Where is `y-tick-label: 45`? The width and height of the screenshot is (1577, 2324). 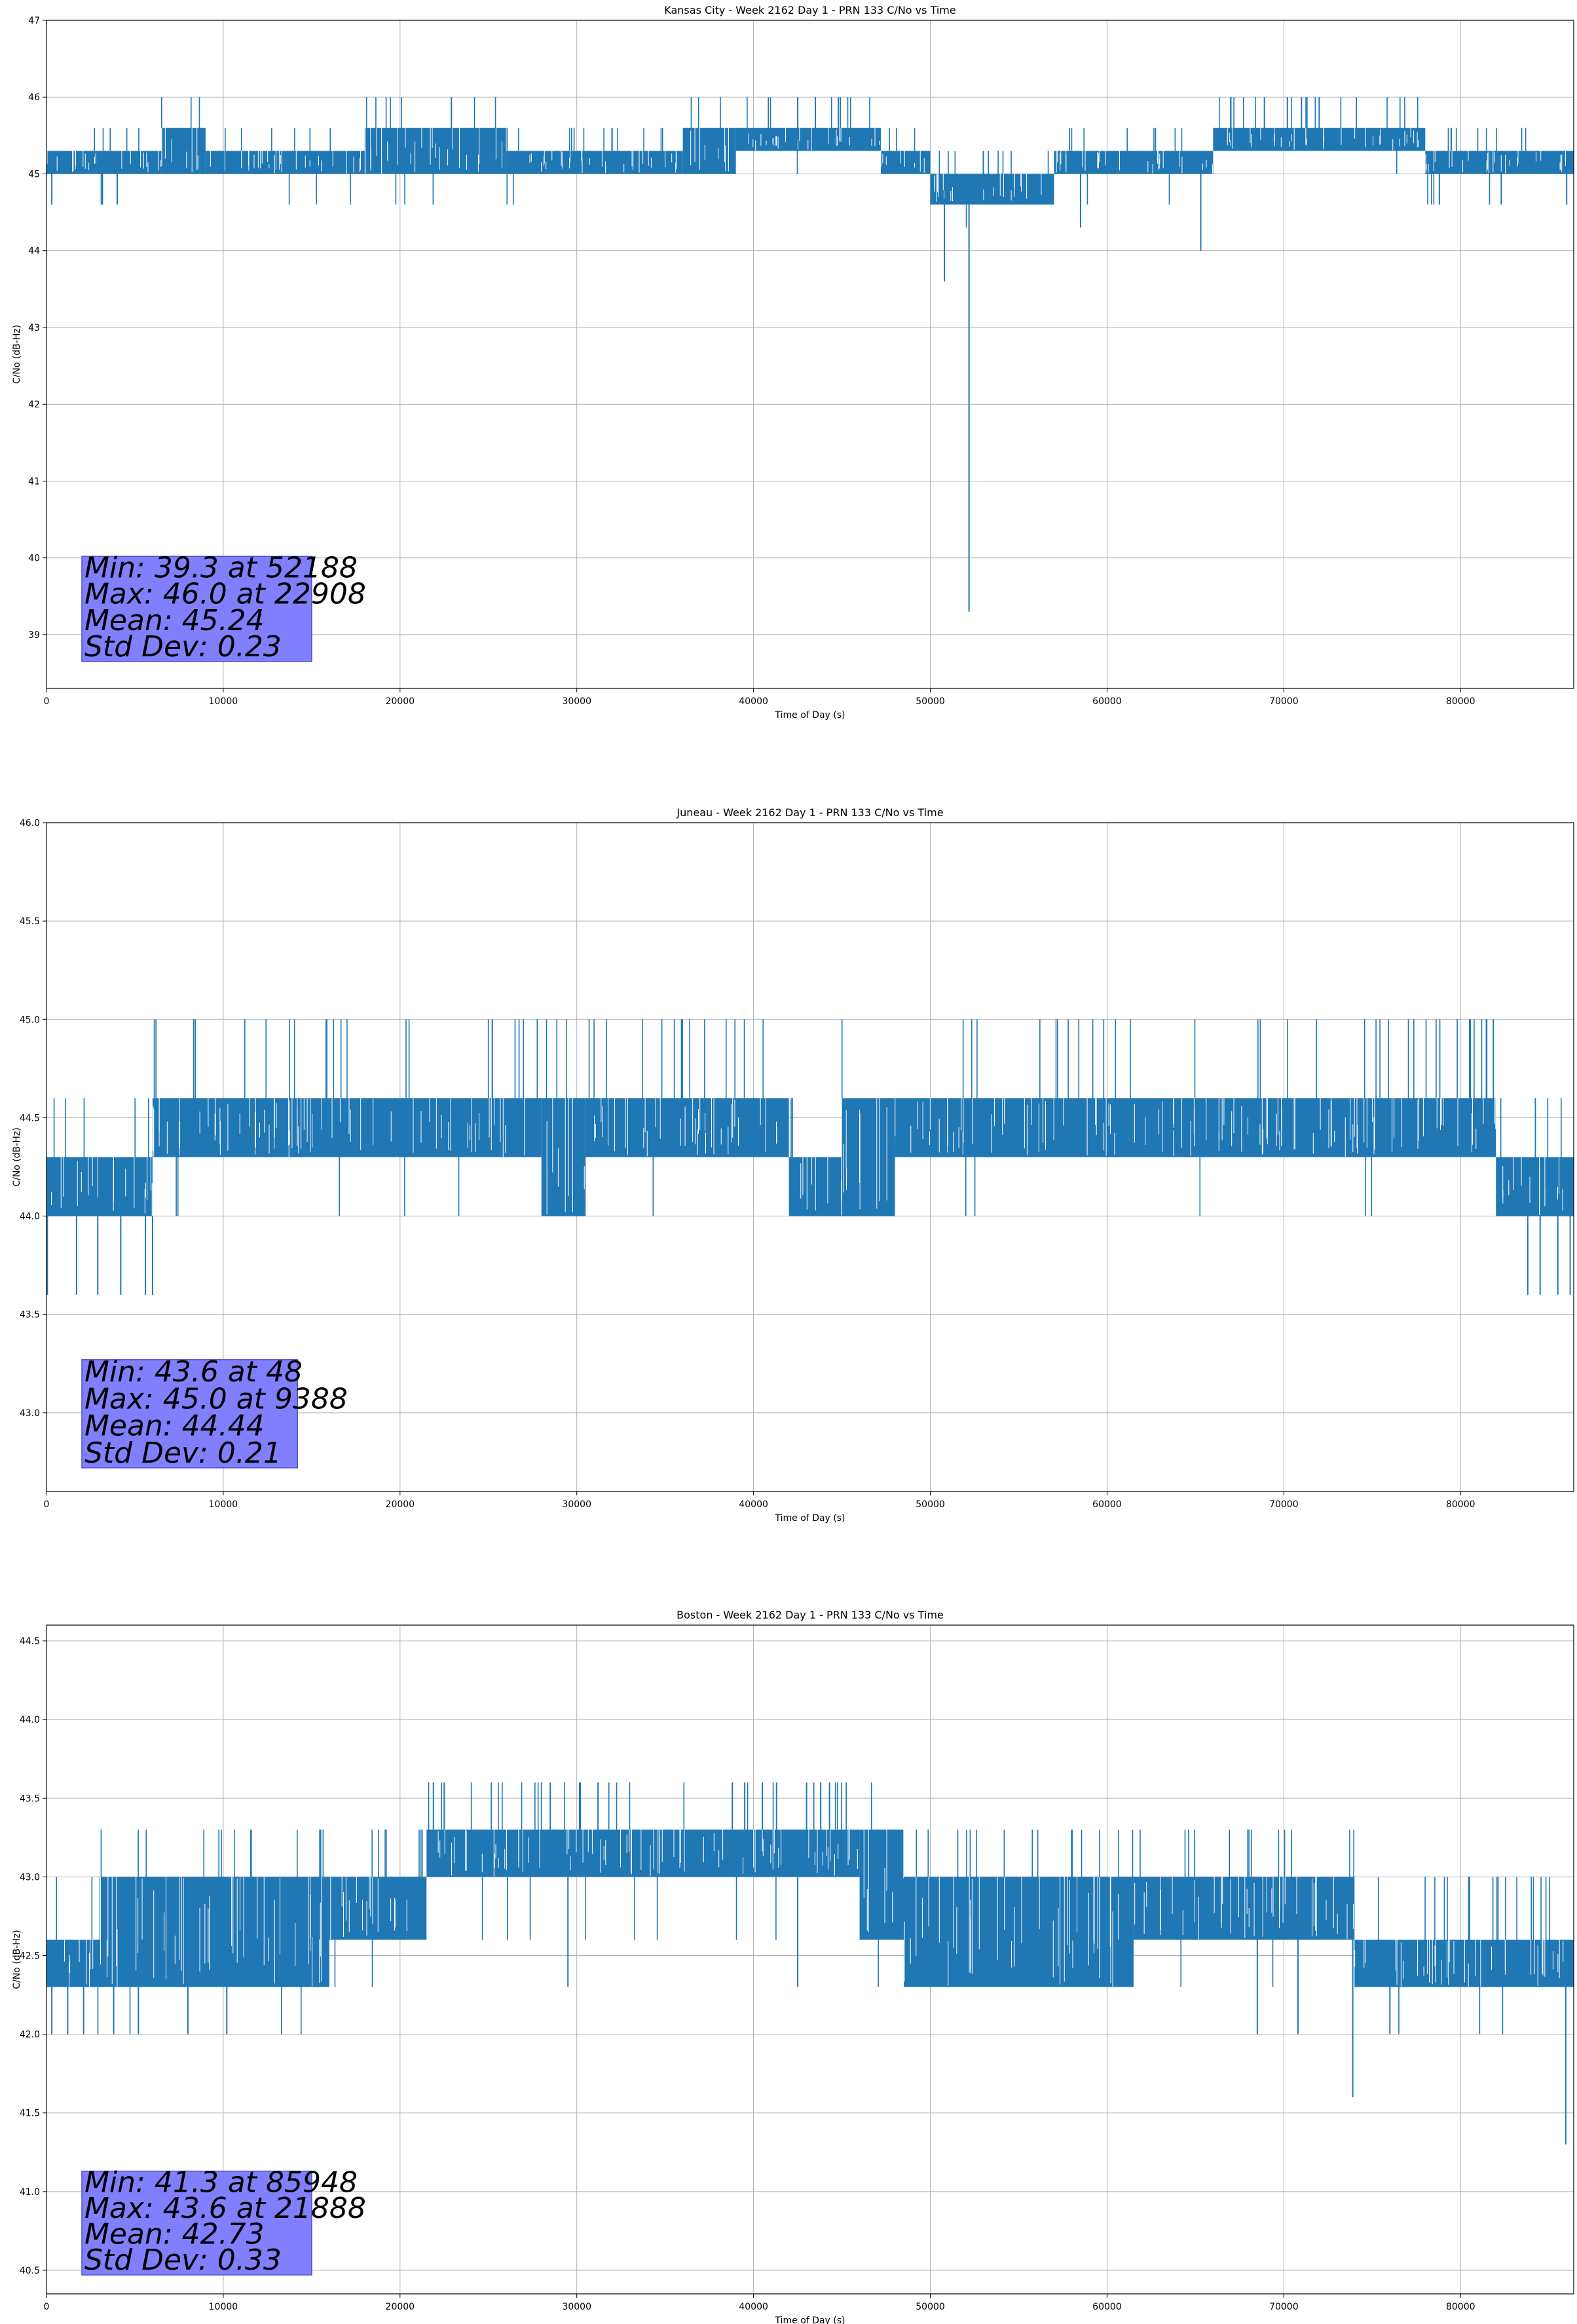
y-tick-label: 45 is located at coordinates (34, 174).